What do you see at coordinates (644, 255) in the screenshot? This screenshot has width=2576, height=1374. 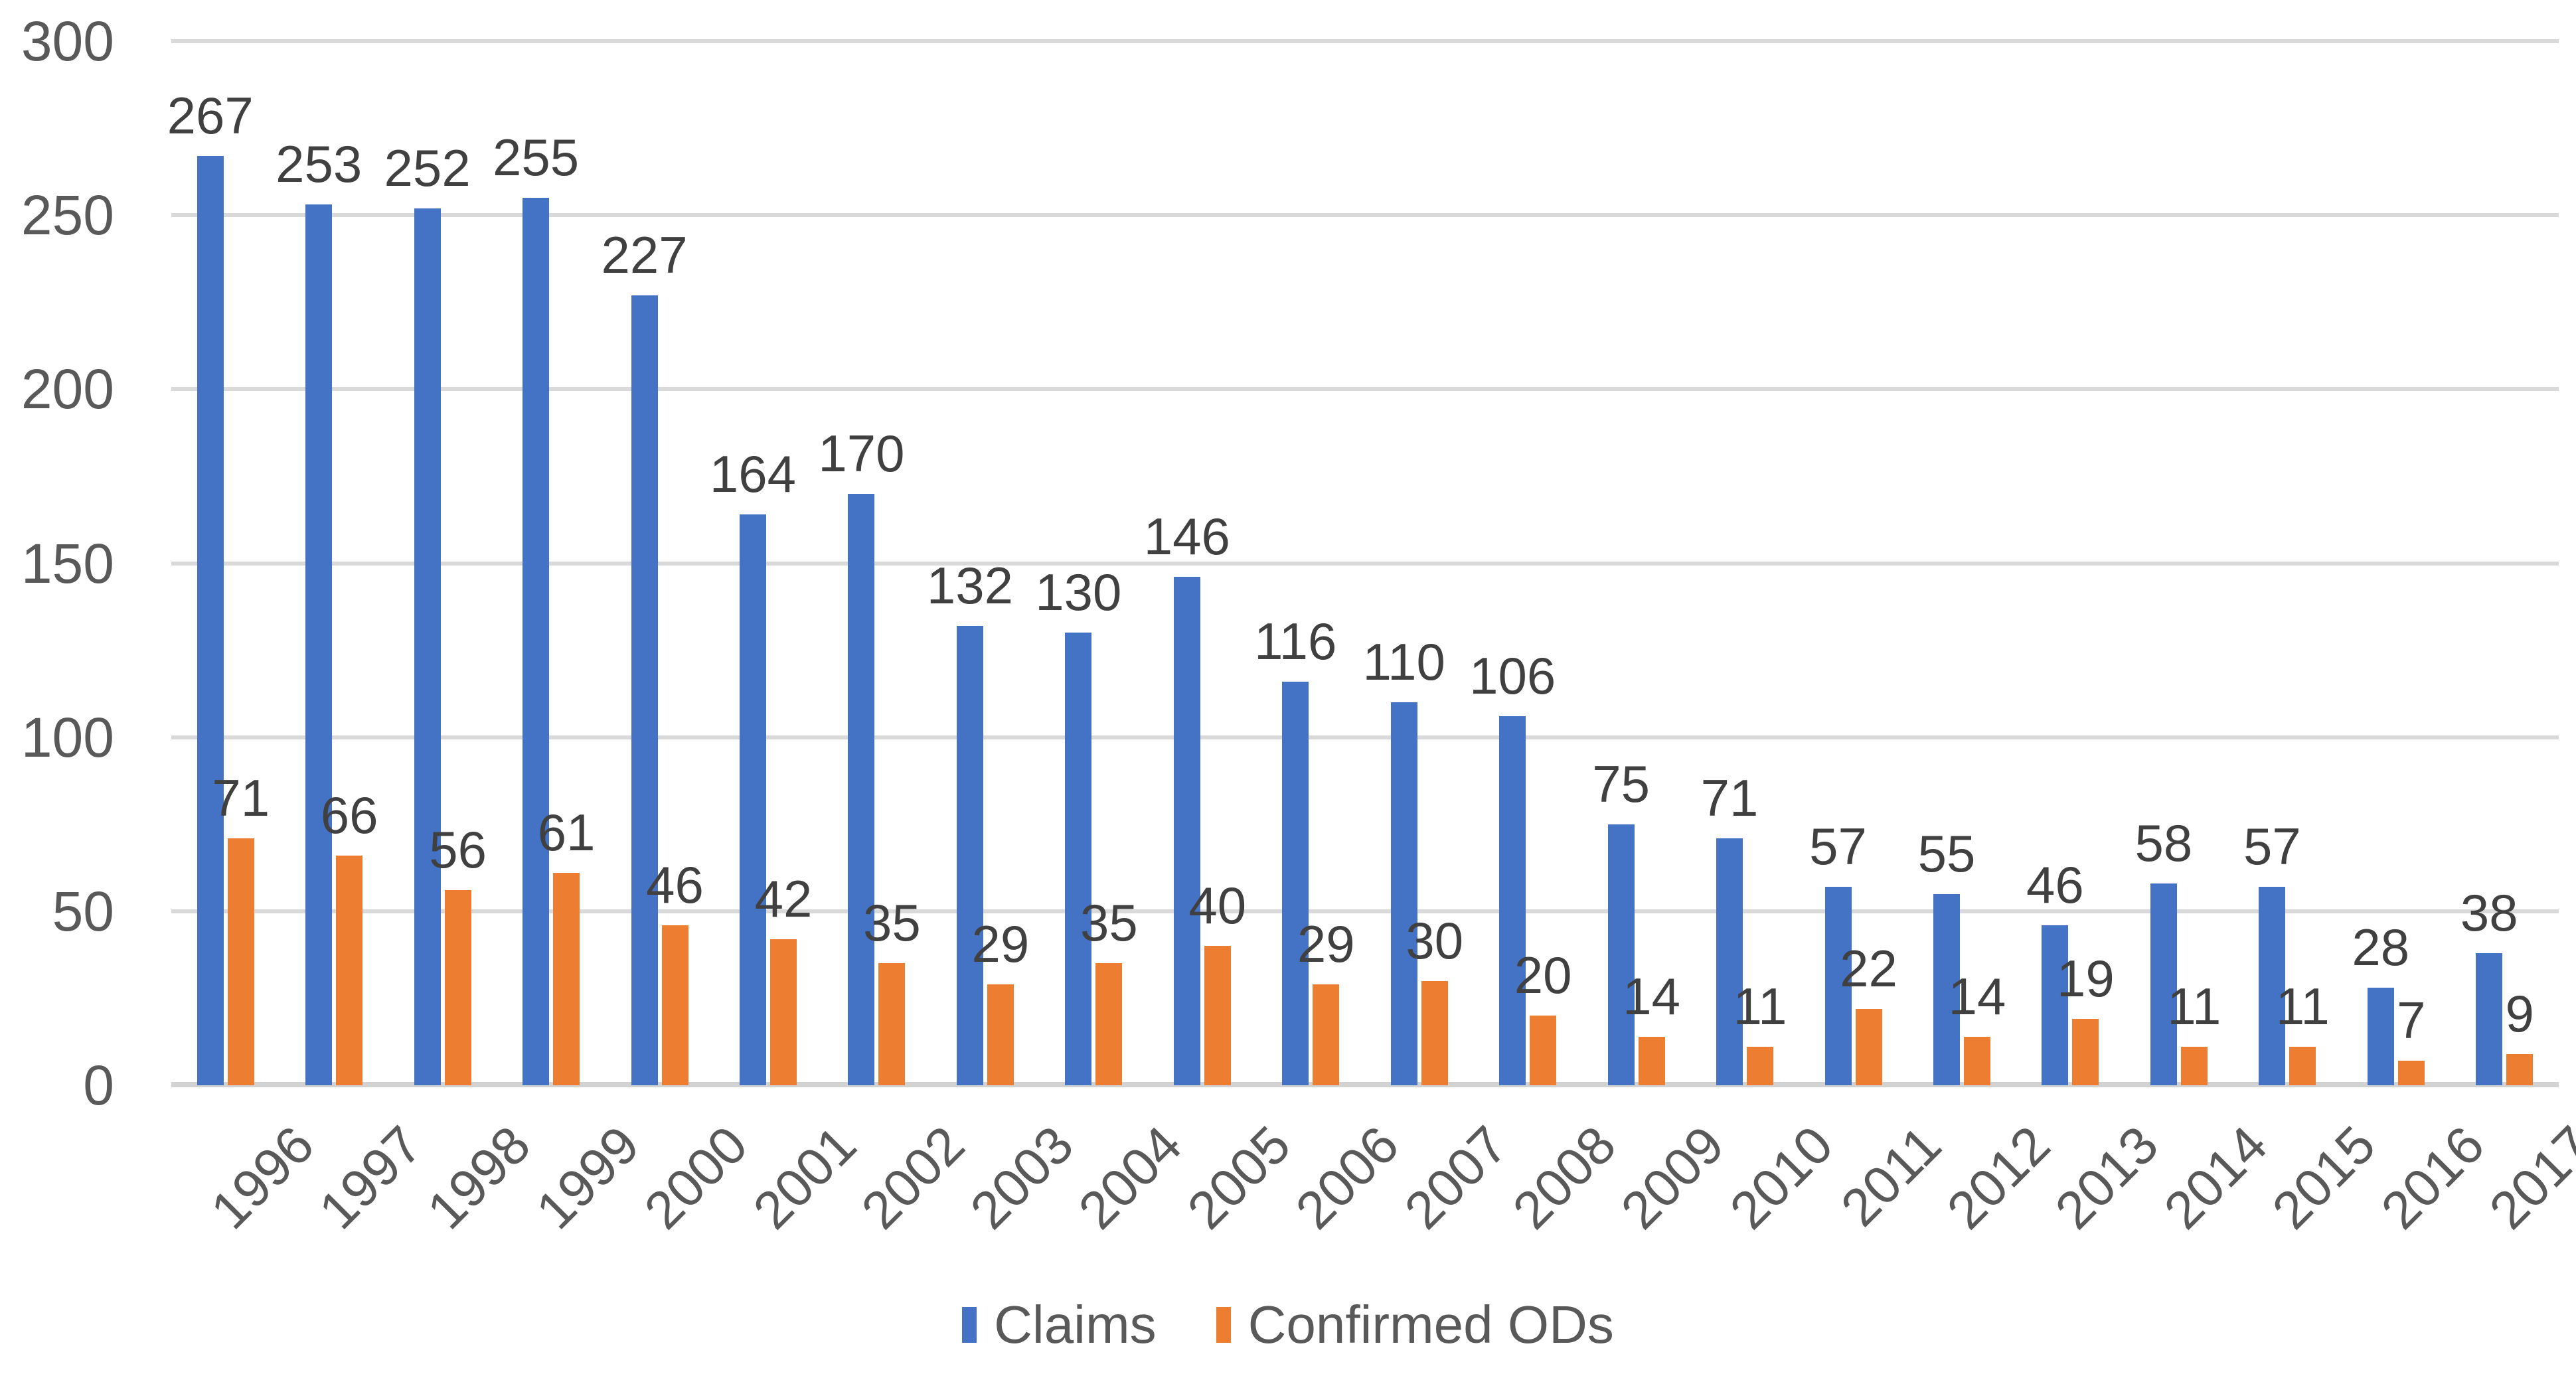 I see `data-label: 227` at bounding box center [644, 255].